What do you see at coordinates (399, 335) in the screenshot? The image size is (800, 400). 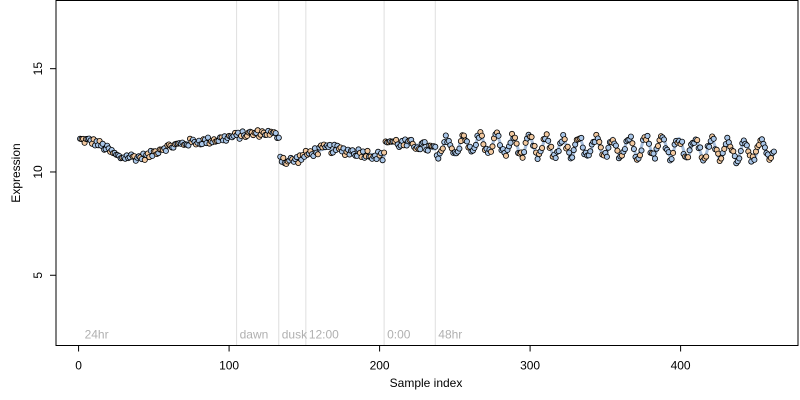 I see `time-marker-label: 0:00` at bounding box center [399, 335].